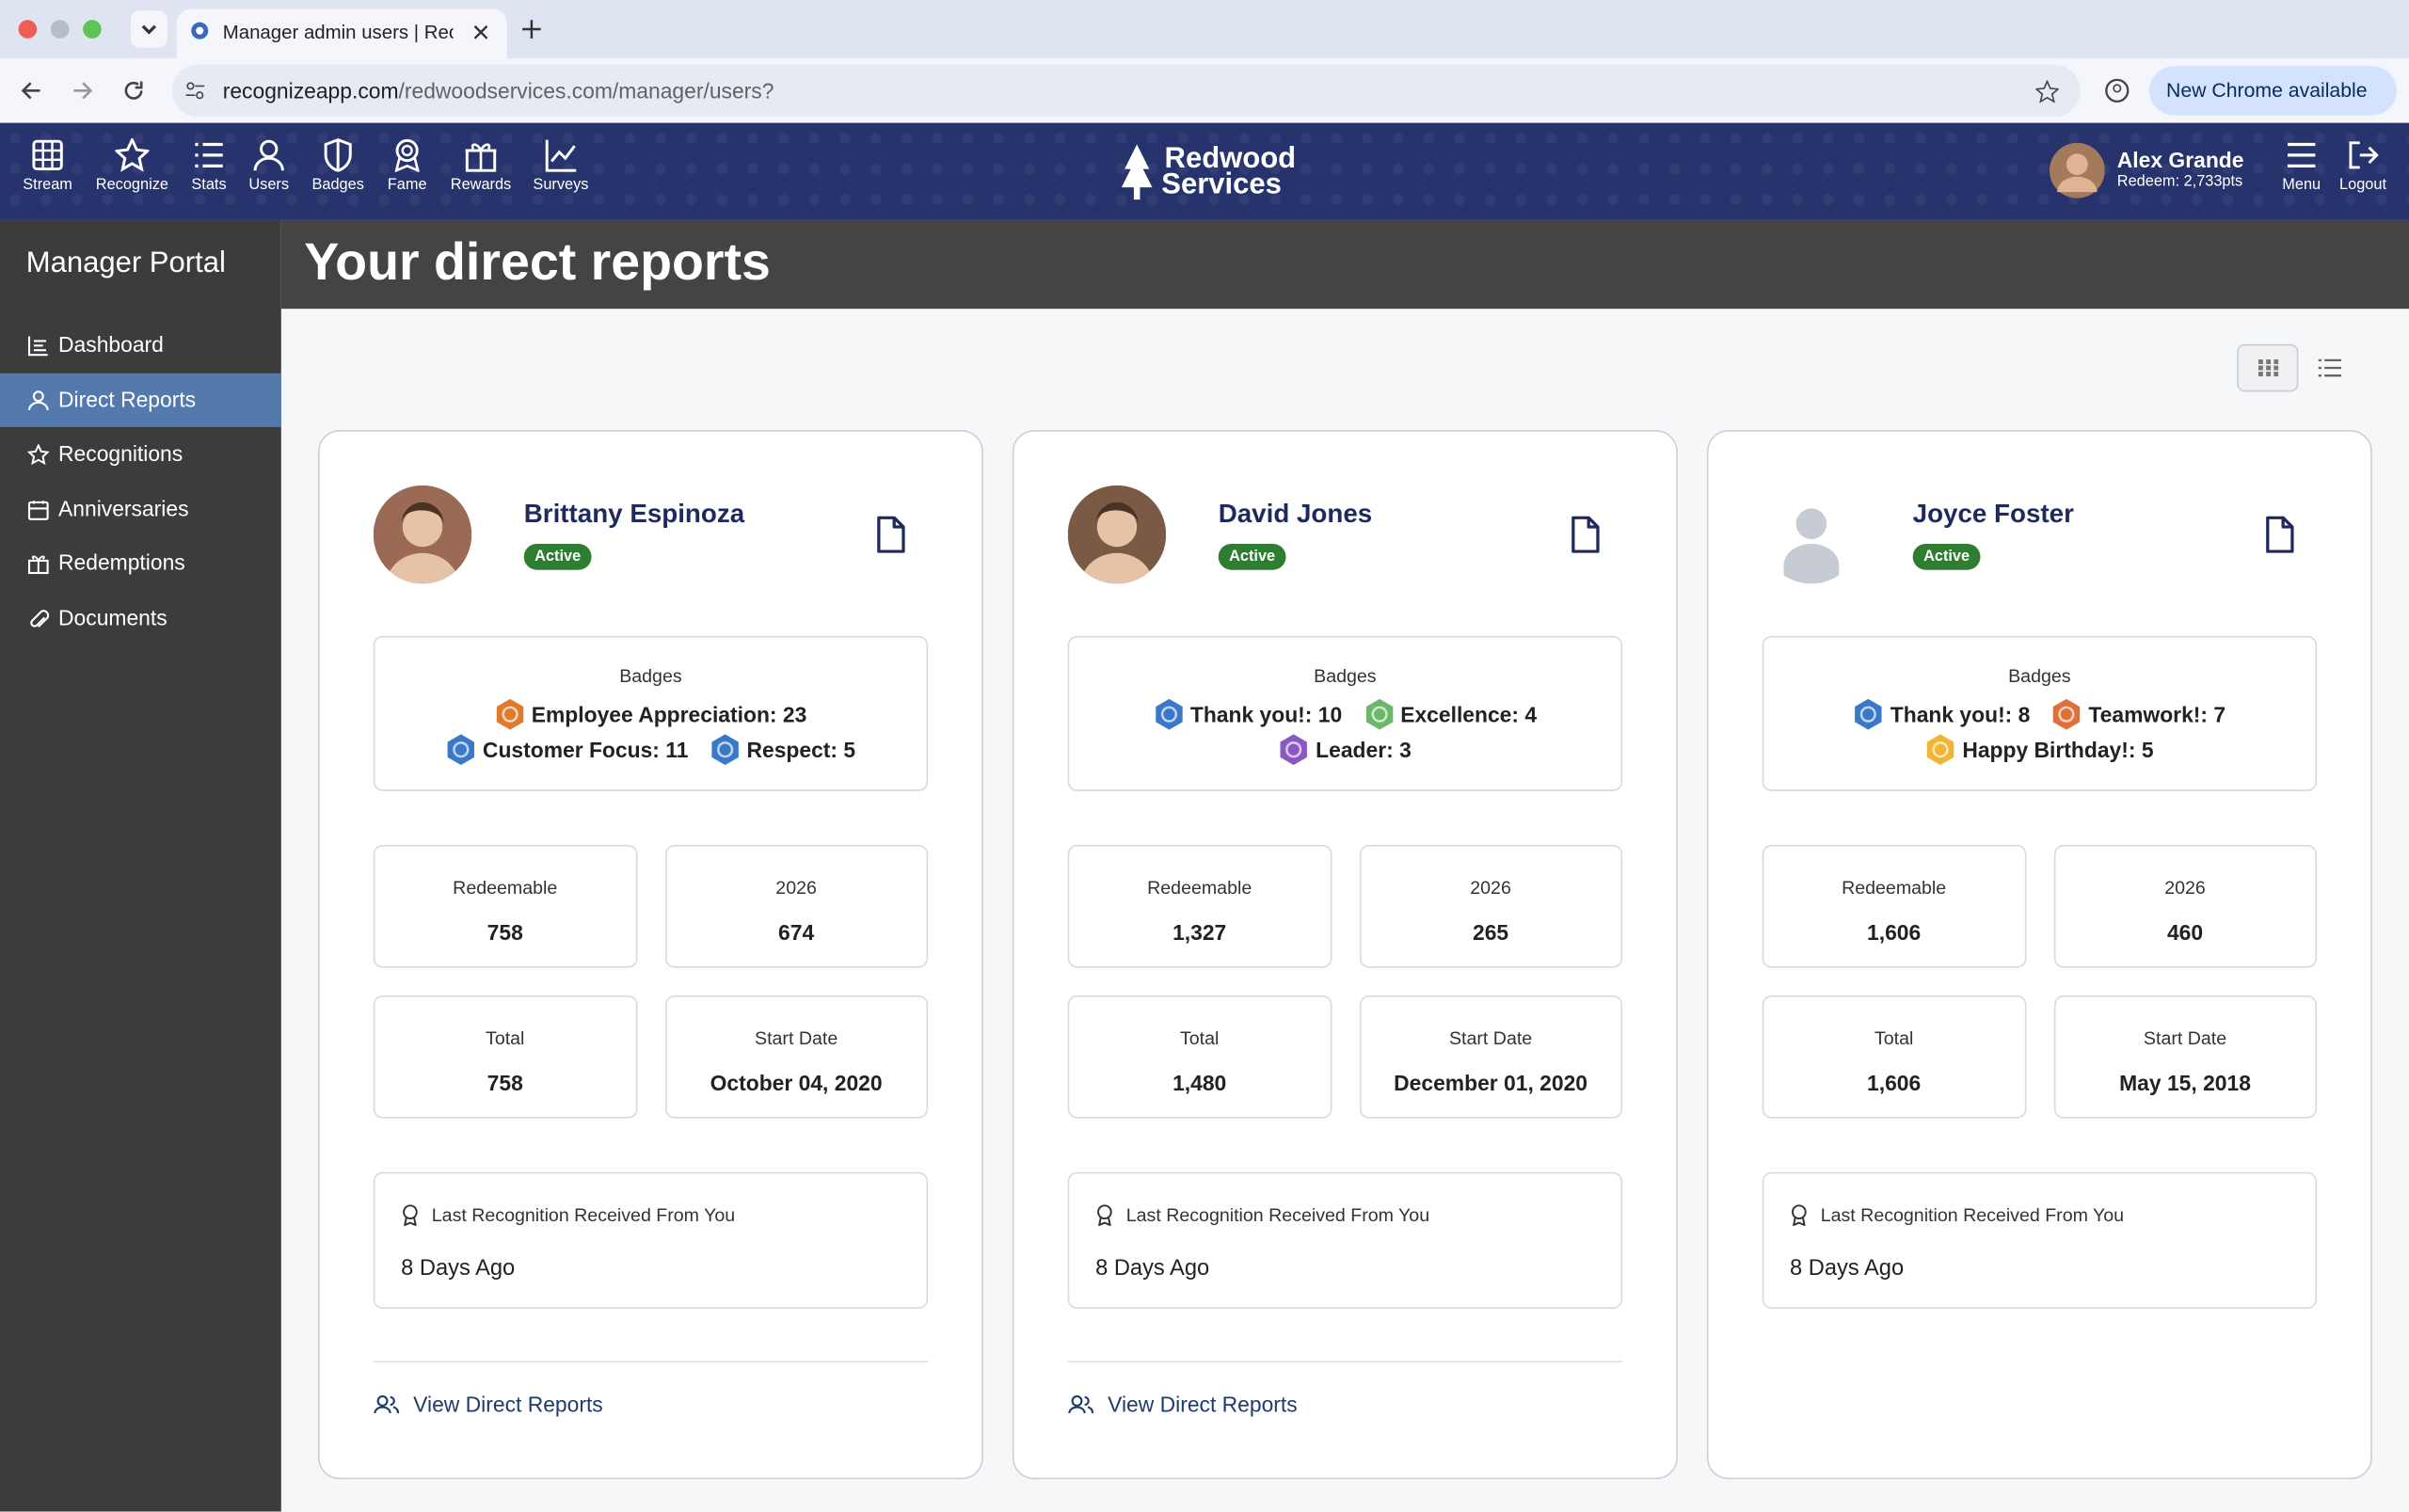 Image resolution: width=2409 pixels, height=1512 pixels. Describe the element at coordinates (141, 563) in the screenshot. I see `sidebar-item: Redemptions` at that location.